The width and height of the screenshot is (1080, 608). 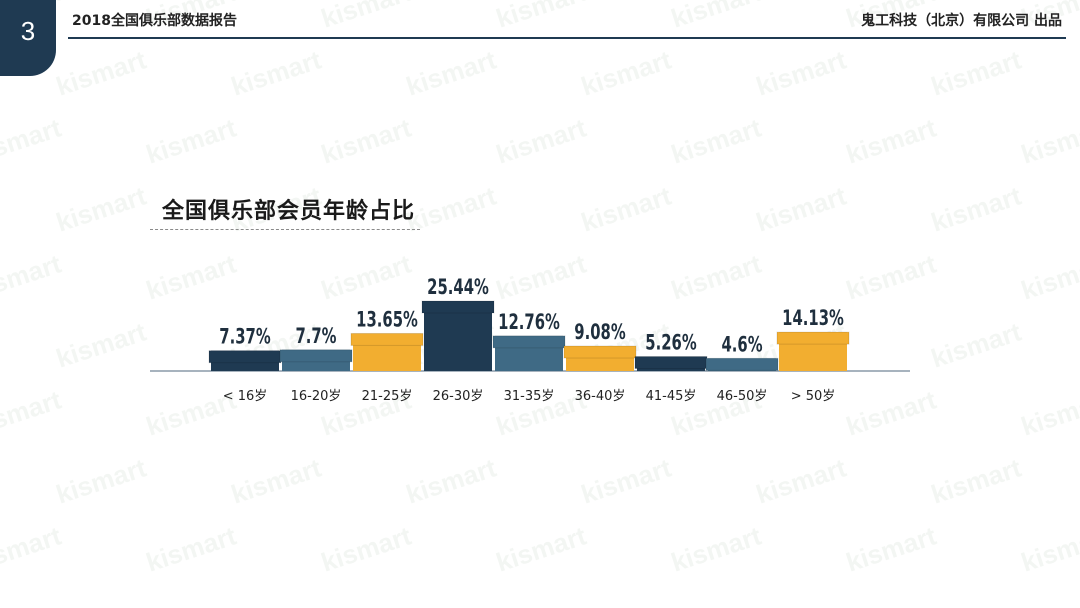 I want to click on bar-value-label: 5.26%, so click(x=670, y=343).